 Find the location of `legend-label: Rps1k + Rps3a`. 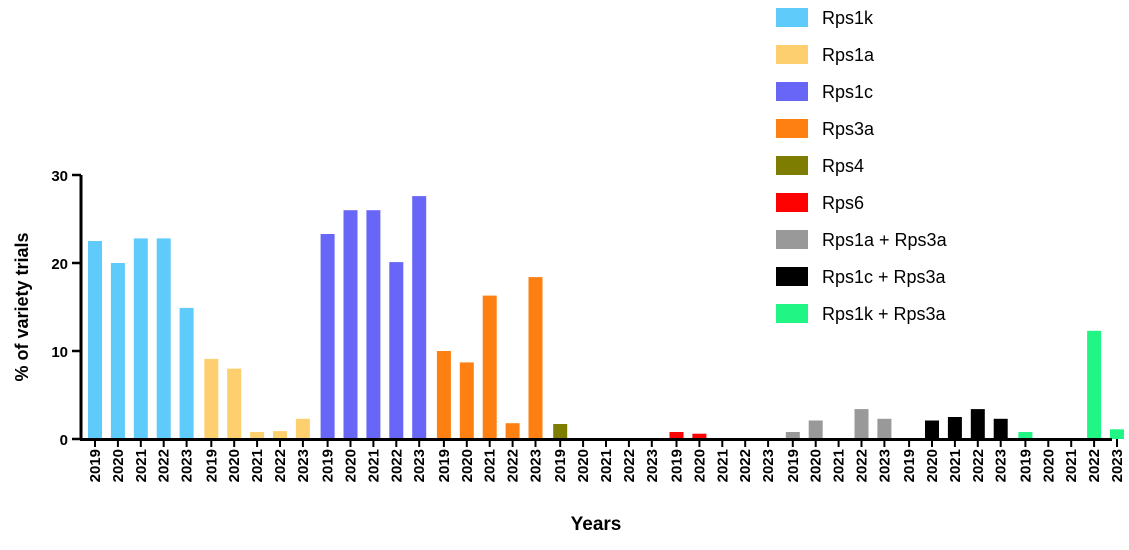

legend-label: Rps1k + Rps3a is located at coordinates (884, 314).